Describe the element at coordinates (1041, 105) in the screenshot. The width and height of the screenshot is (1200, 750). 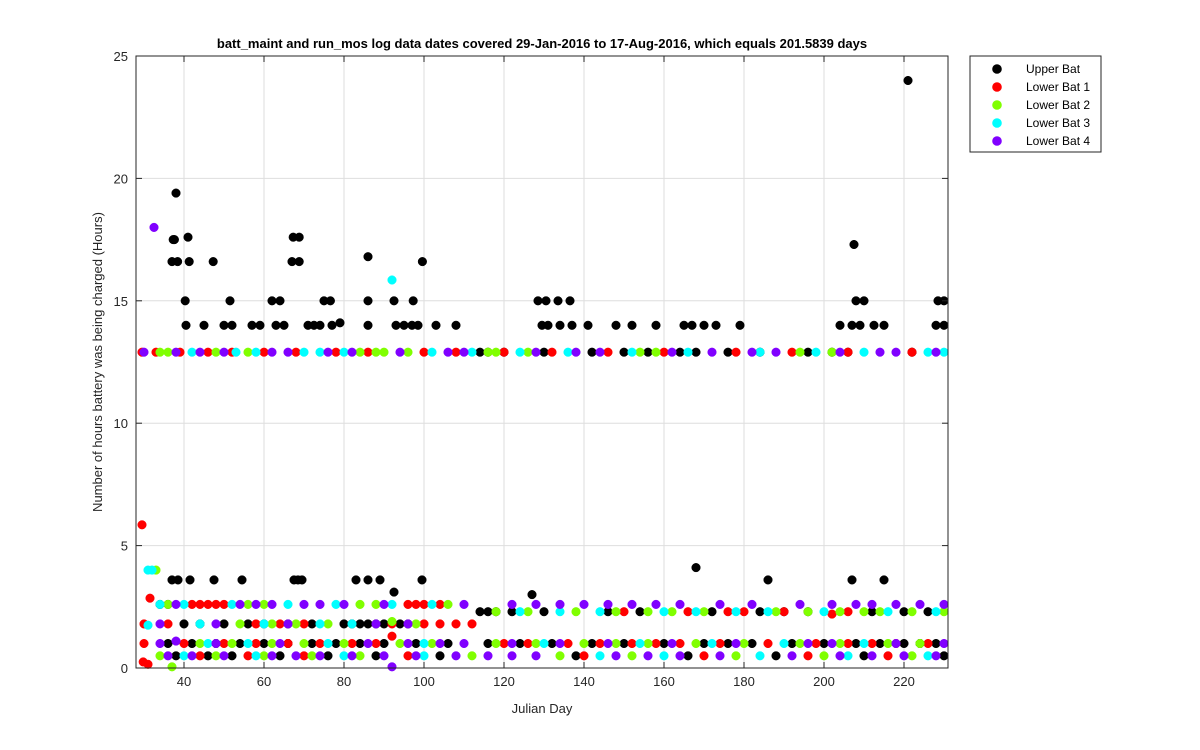
I see `legend-item: Lower Bat 2` at that location.